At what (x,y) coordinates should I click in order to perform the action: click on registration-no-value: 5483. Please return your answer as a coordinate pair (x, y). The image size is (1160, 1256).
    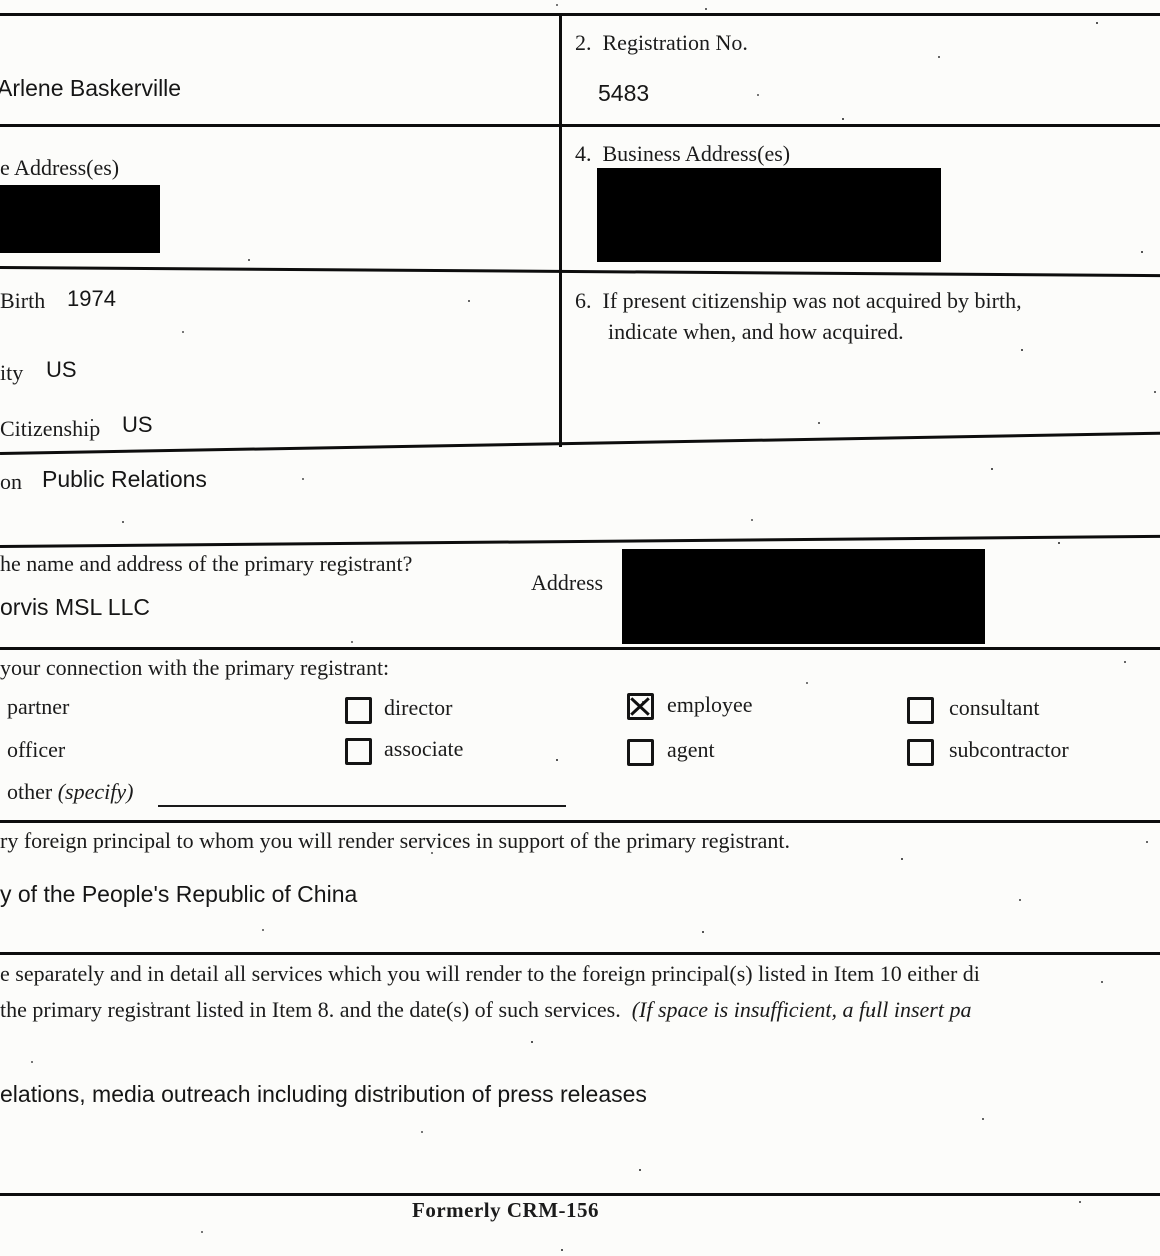
    Looking at the image, I should click on (624, 93).